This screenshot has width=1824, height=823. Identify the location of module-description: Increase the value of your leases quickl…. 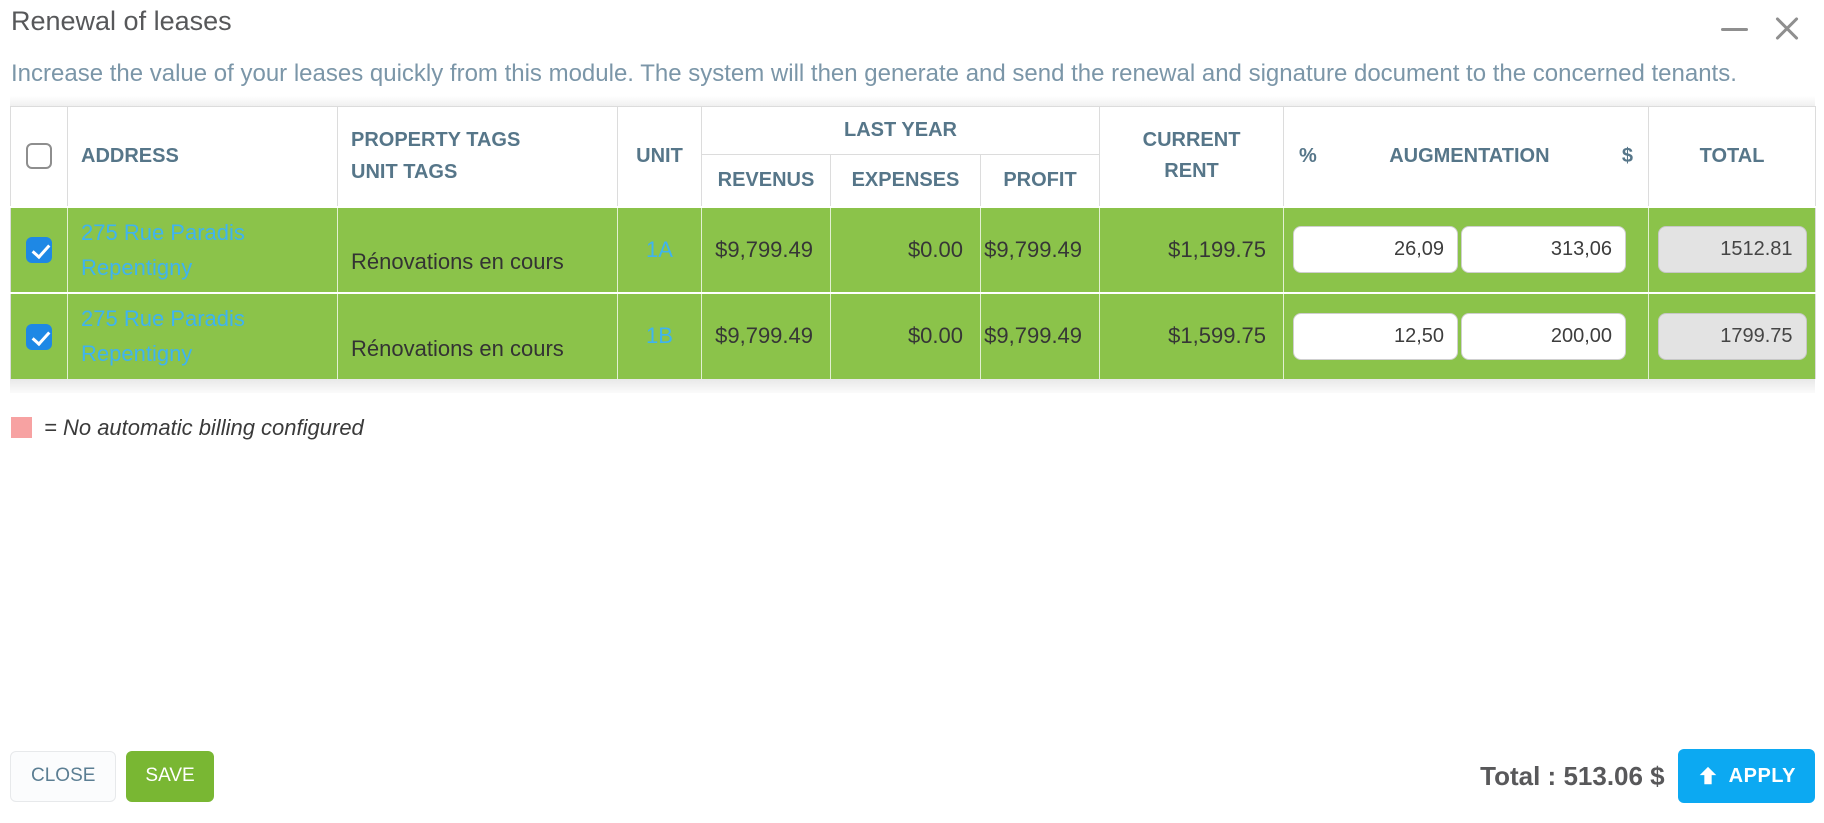
(874, 73).